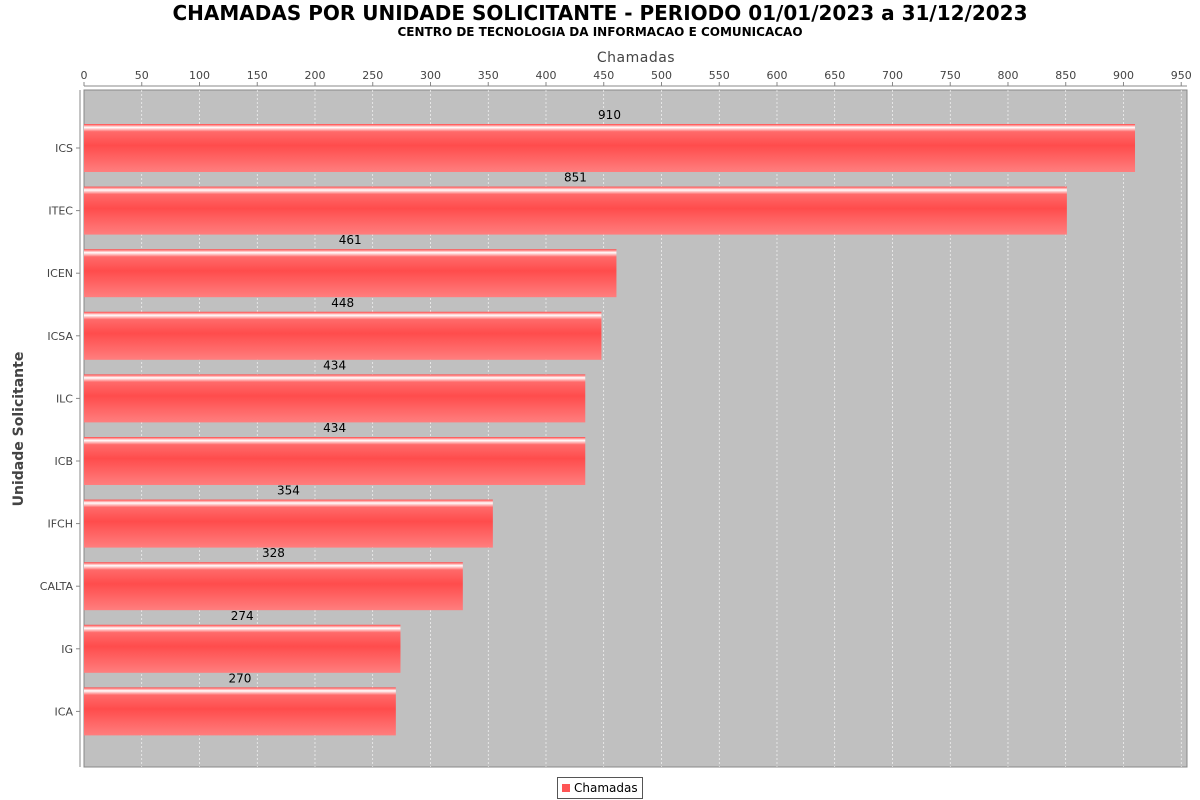  What do you see at coordinates (19, 429) in the screenshot?
I see `y-axis-title: Unidade Solicitante` at bounding box center [19, 429].